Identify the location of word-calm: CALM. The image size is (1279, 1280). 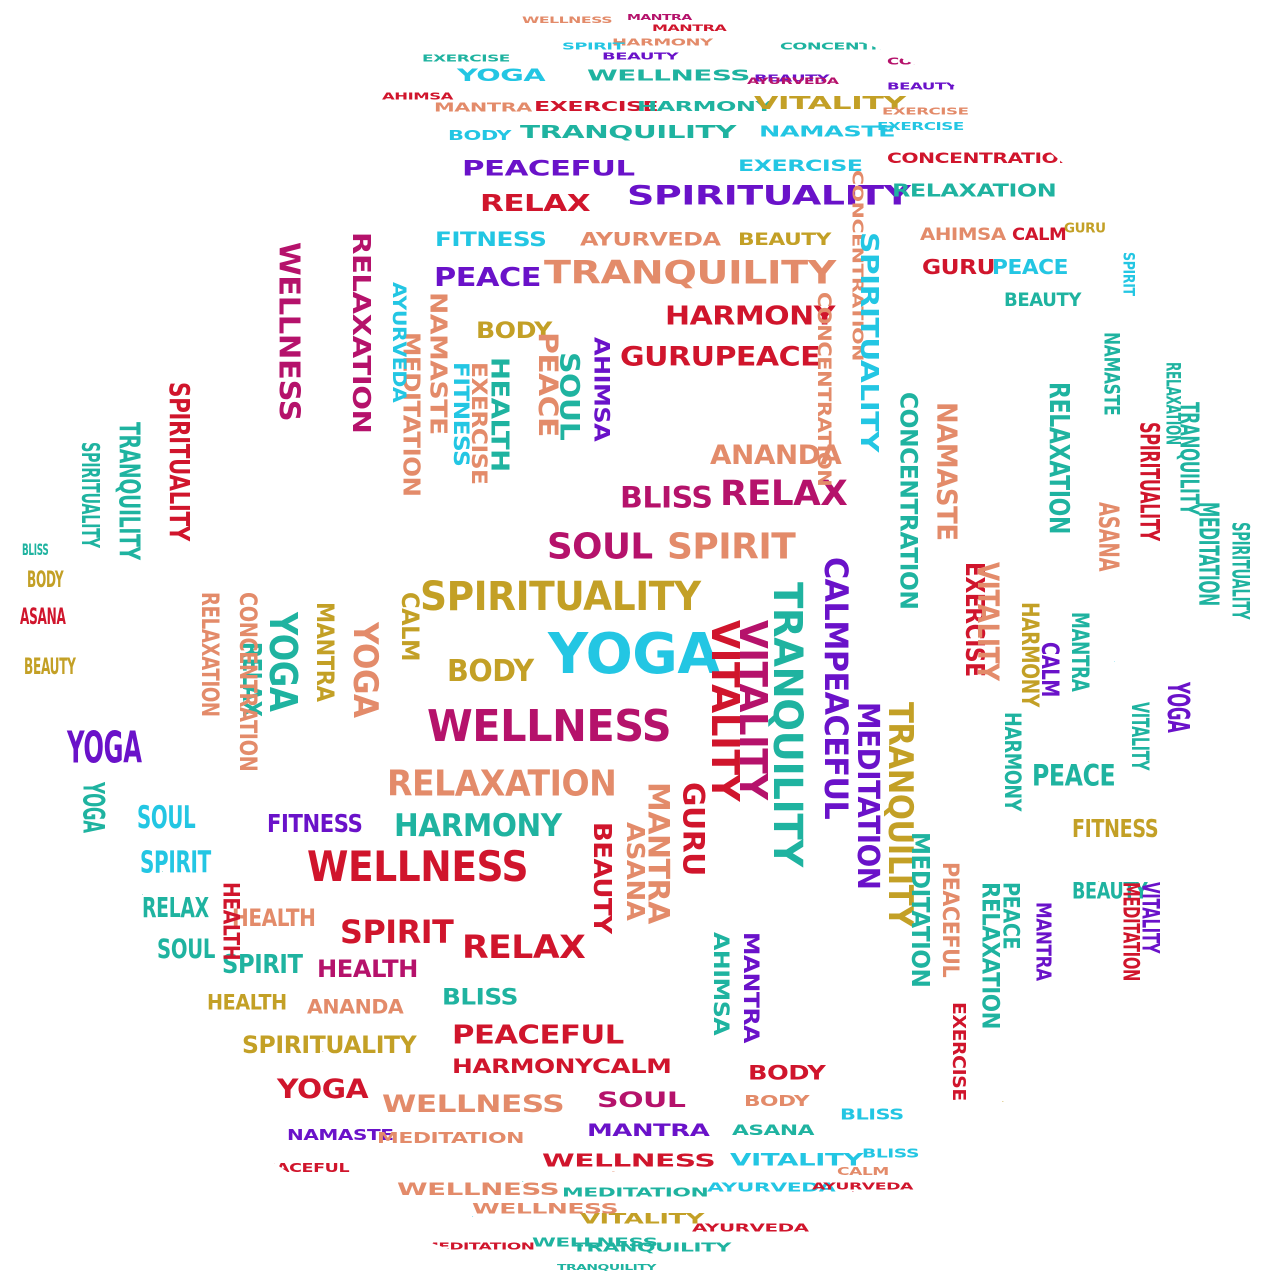
(632, 1067).